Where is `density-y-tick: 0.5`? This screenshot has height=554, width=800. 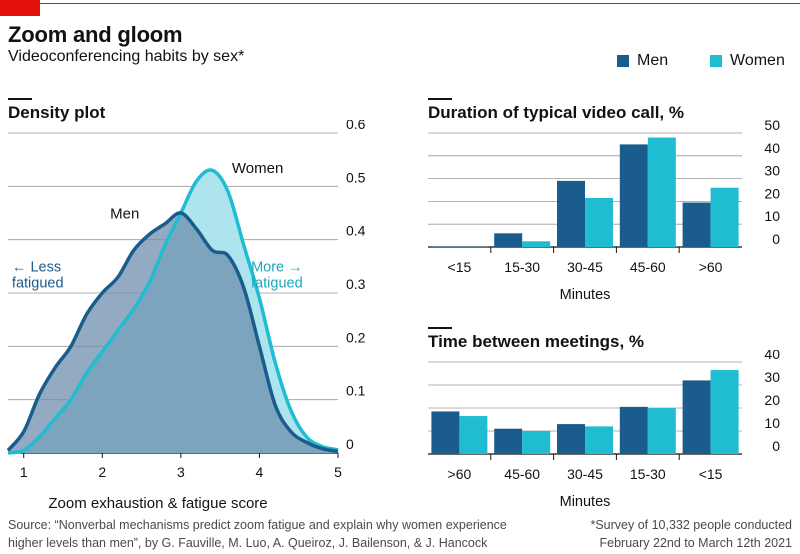
density-y-tick: 0.5 is located at coordinates (356, 177).